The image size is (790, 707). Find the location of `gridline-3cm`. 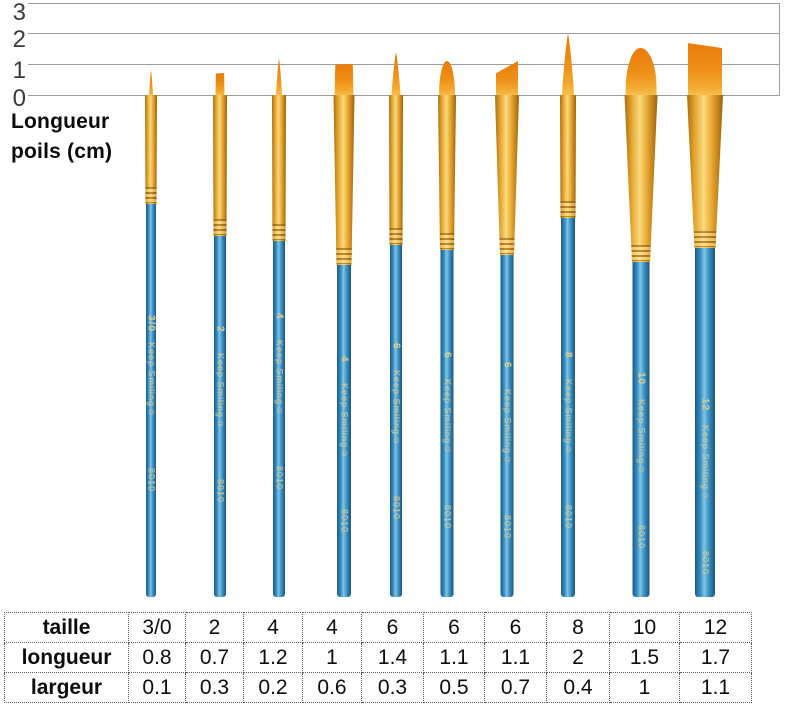

gridline-3cm is located at coordinates (404, 3).